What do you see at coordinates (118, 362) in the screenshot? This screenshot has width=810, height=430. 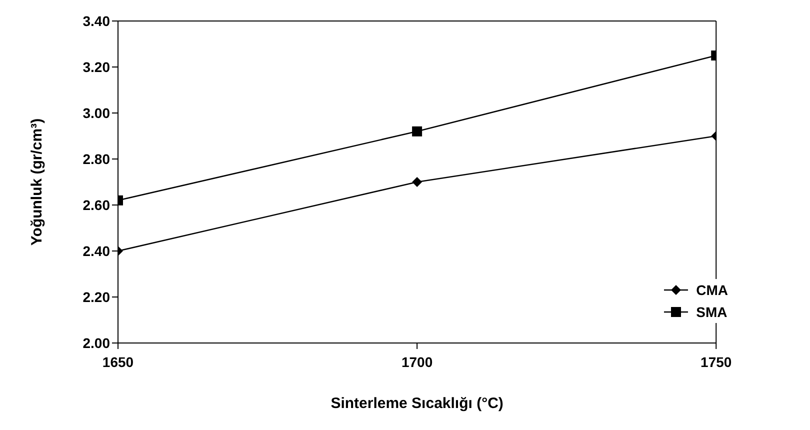 I see `x-tick-label: 1650` at bounding box center [118, 362].